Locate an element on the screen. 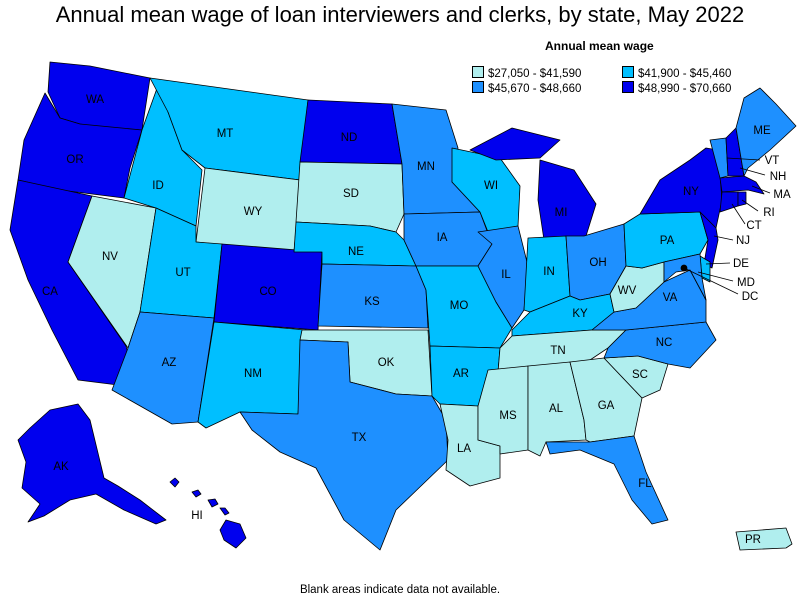 The width and height of the screenshot is (800, 600). state-PR is located at coordinates (764, 539).